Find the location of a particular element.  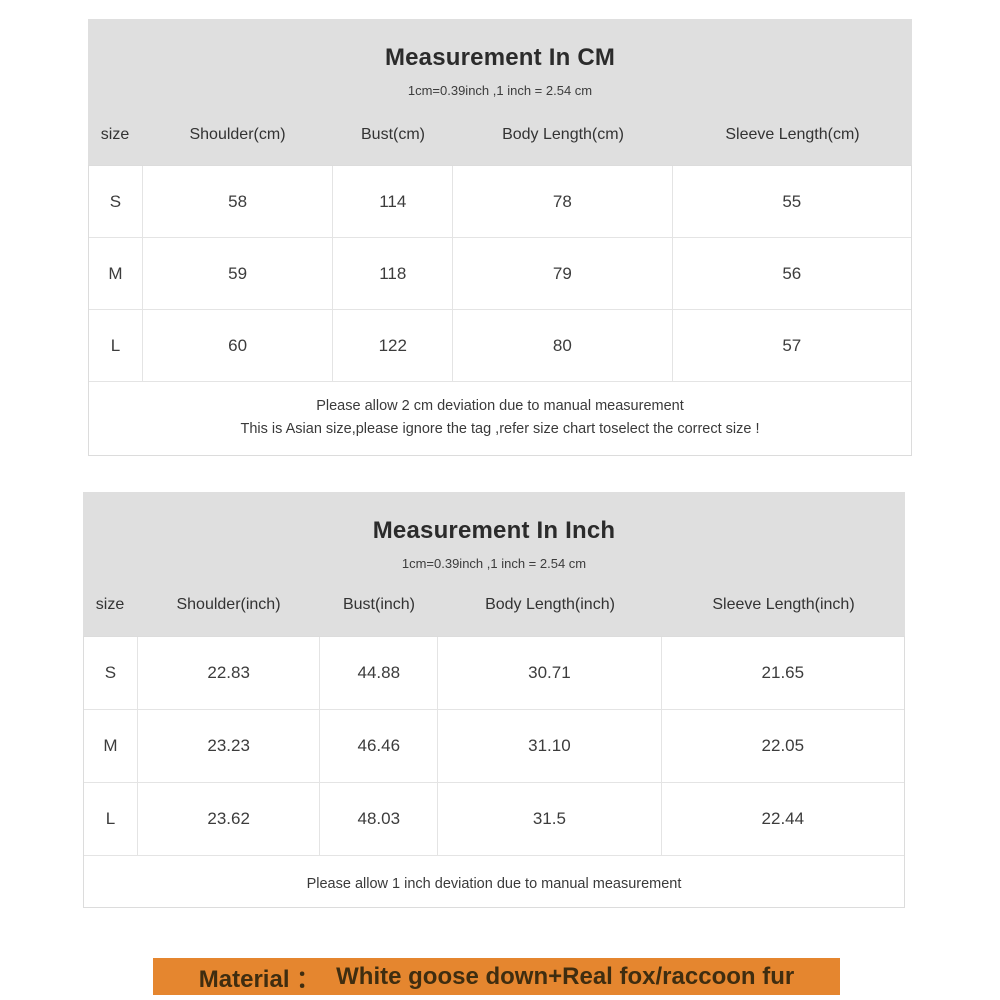

material-value: White goose down+Real fox/raccoon fur is located at coordinates (565, 976).